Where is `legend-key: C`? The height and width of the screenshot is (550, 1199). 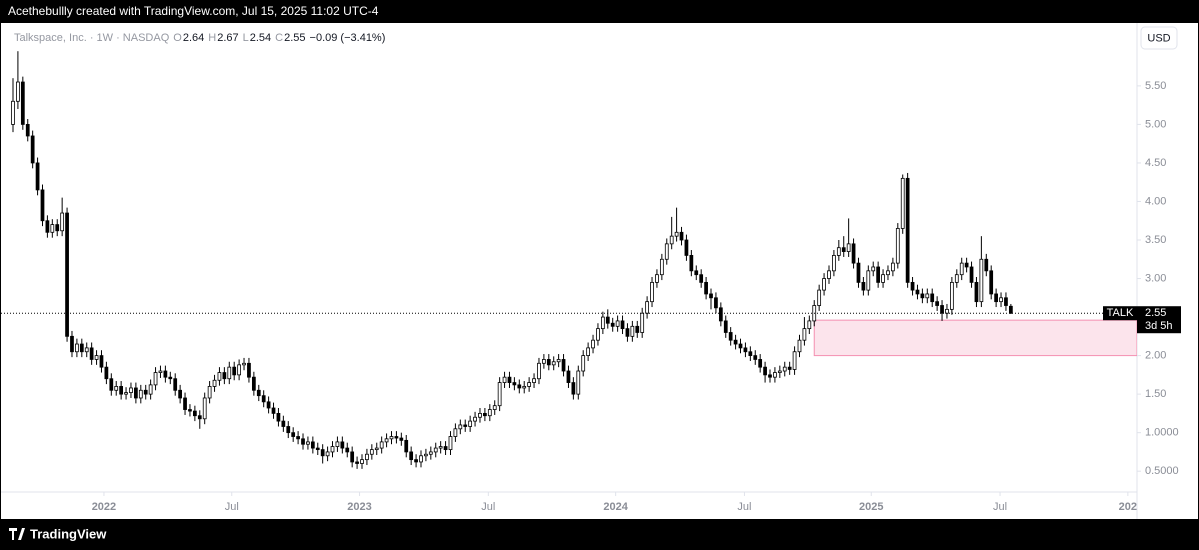
legend-key: C is located at coordinates (279, 38).